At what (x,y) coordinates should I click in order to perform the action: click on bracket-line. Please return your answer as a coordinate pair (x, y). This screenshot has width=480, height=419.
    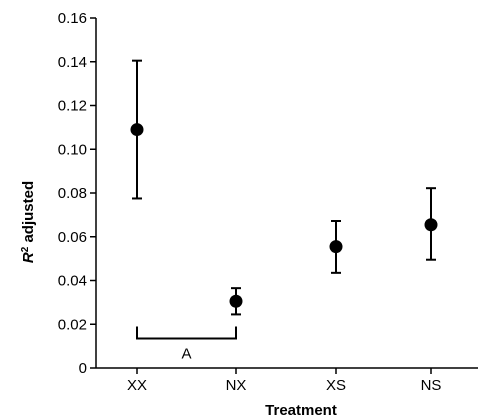
    Looking at the image, I should click on (186, 333).